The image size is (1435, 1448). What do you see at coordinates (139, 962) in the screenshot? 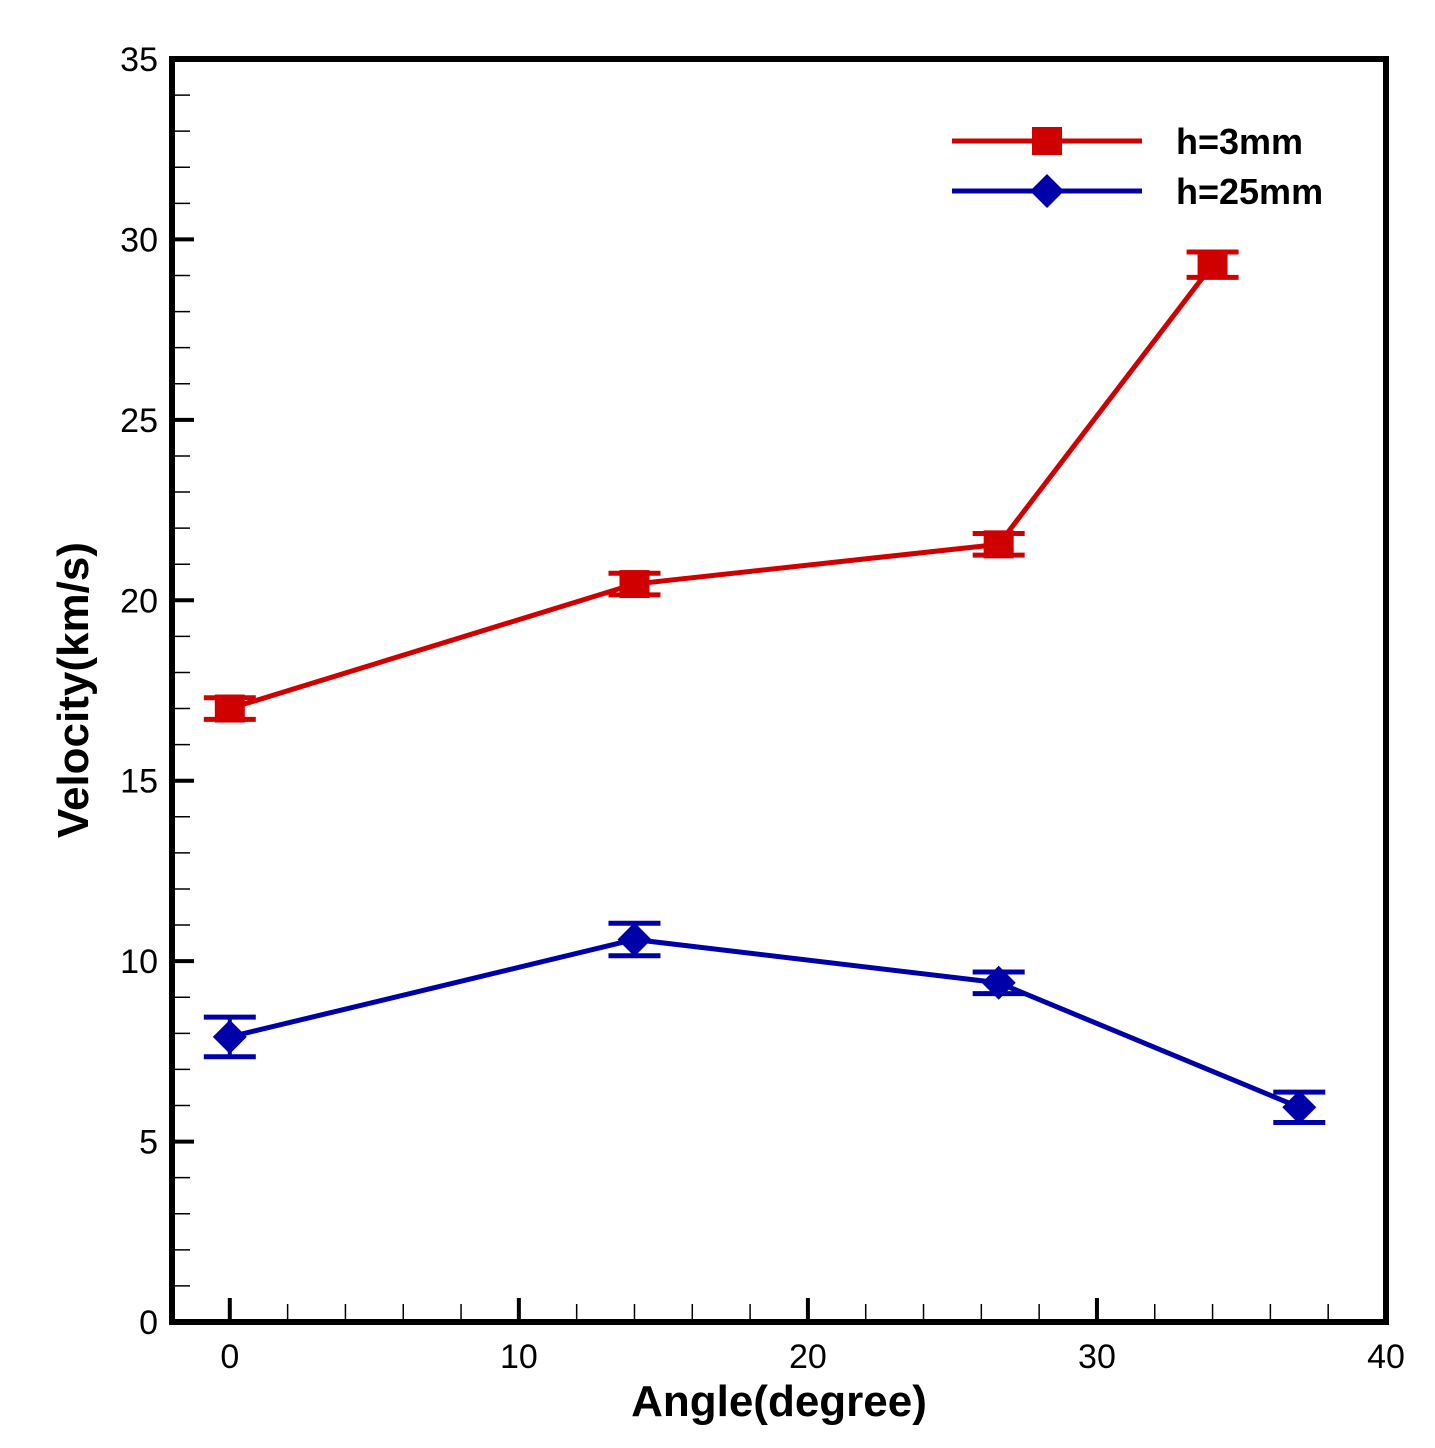
I see `y-tick-label: 10` at bounding box center [139, 962].